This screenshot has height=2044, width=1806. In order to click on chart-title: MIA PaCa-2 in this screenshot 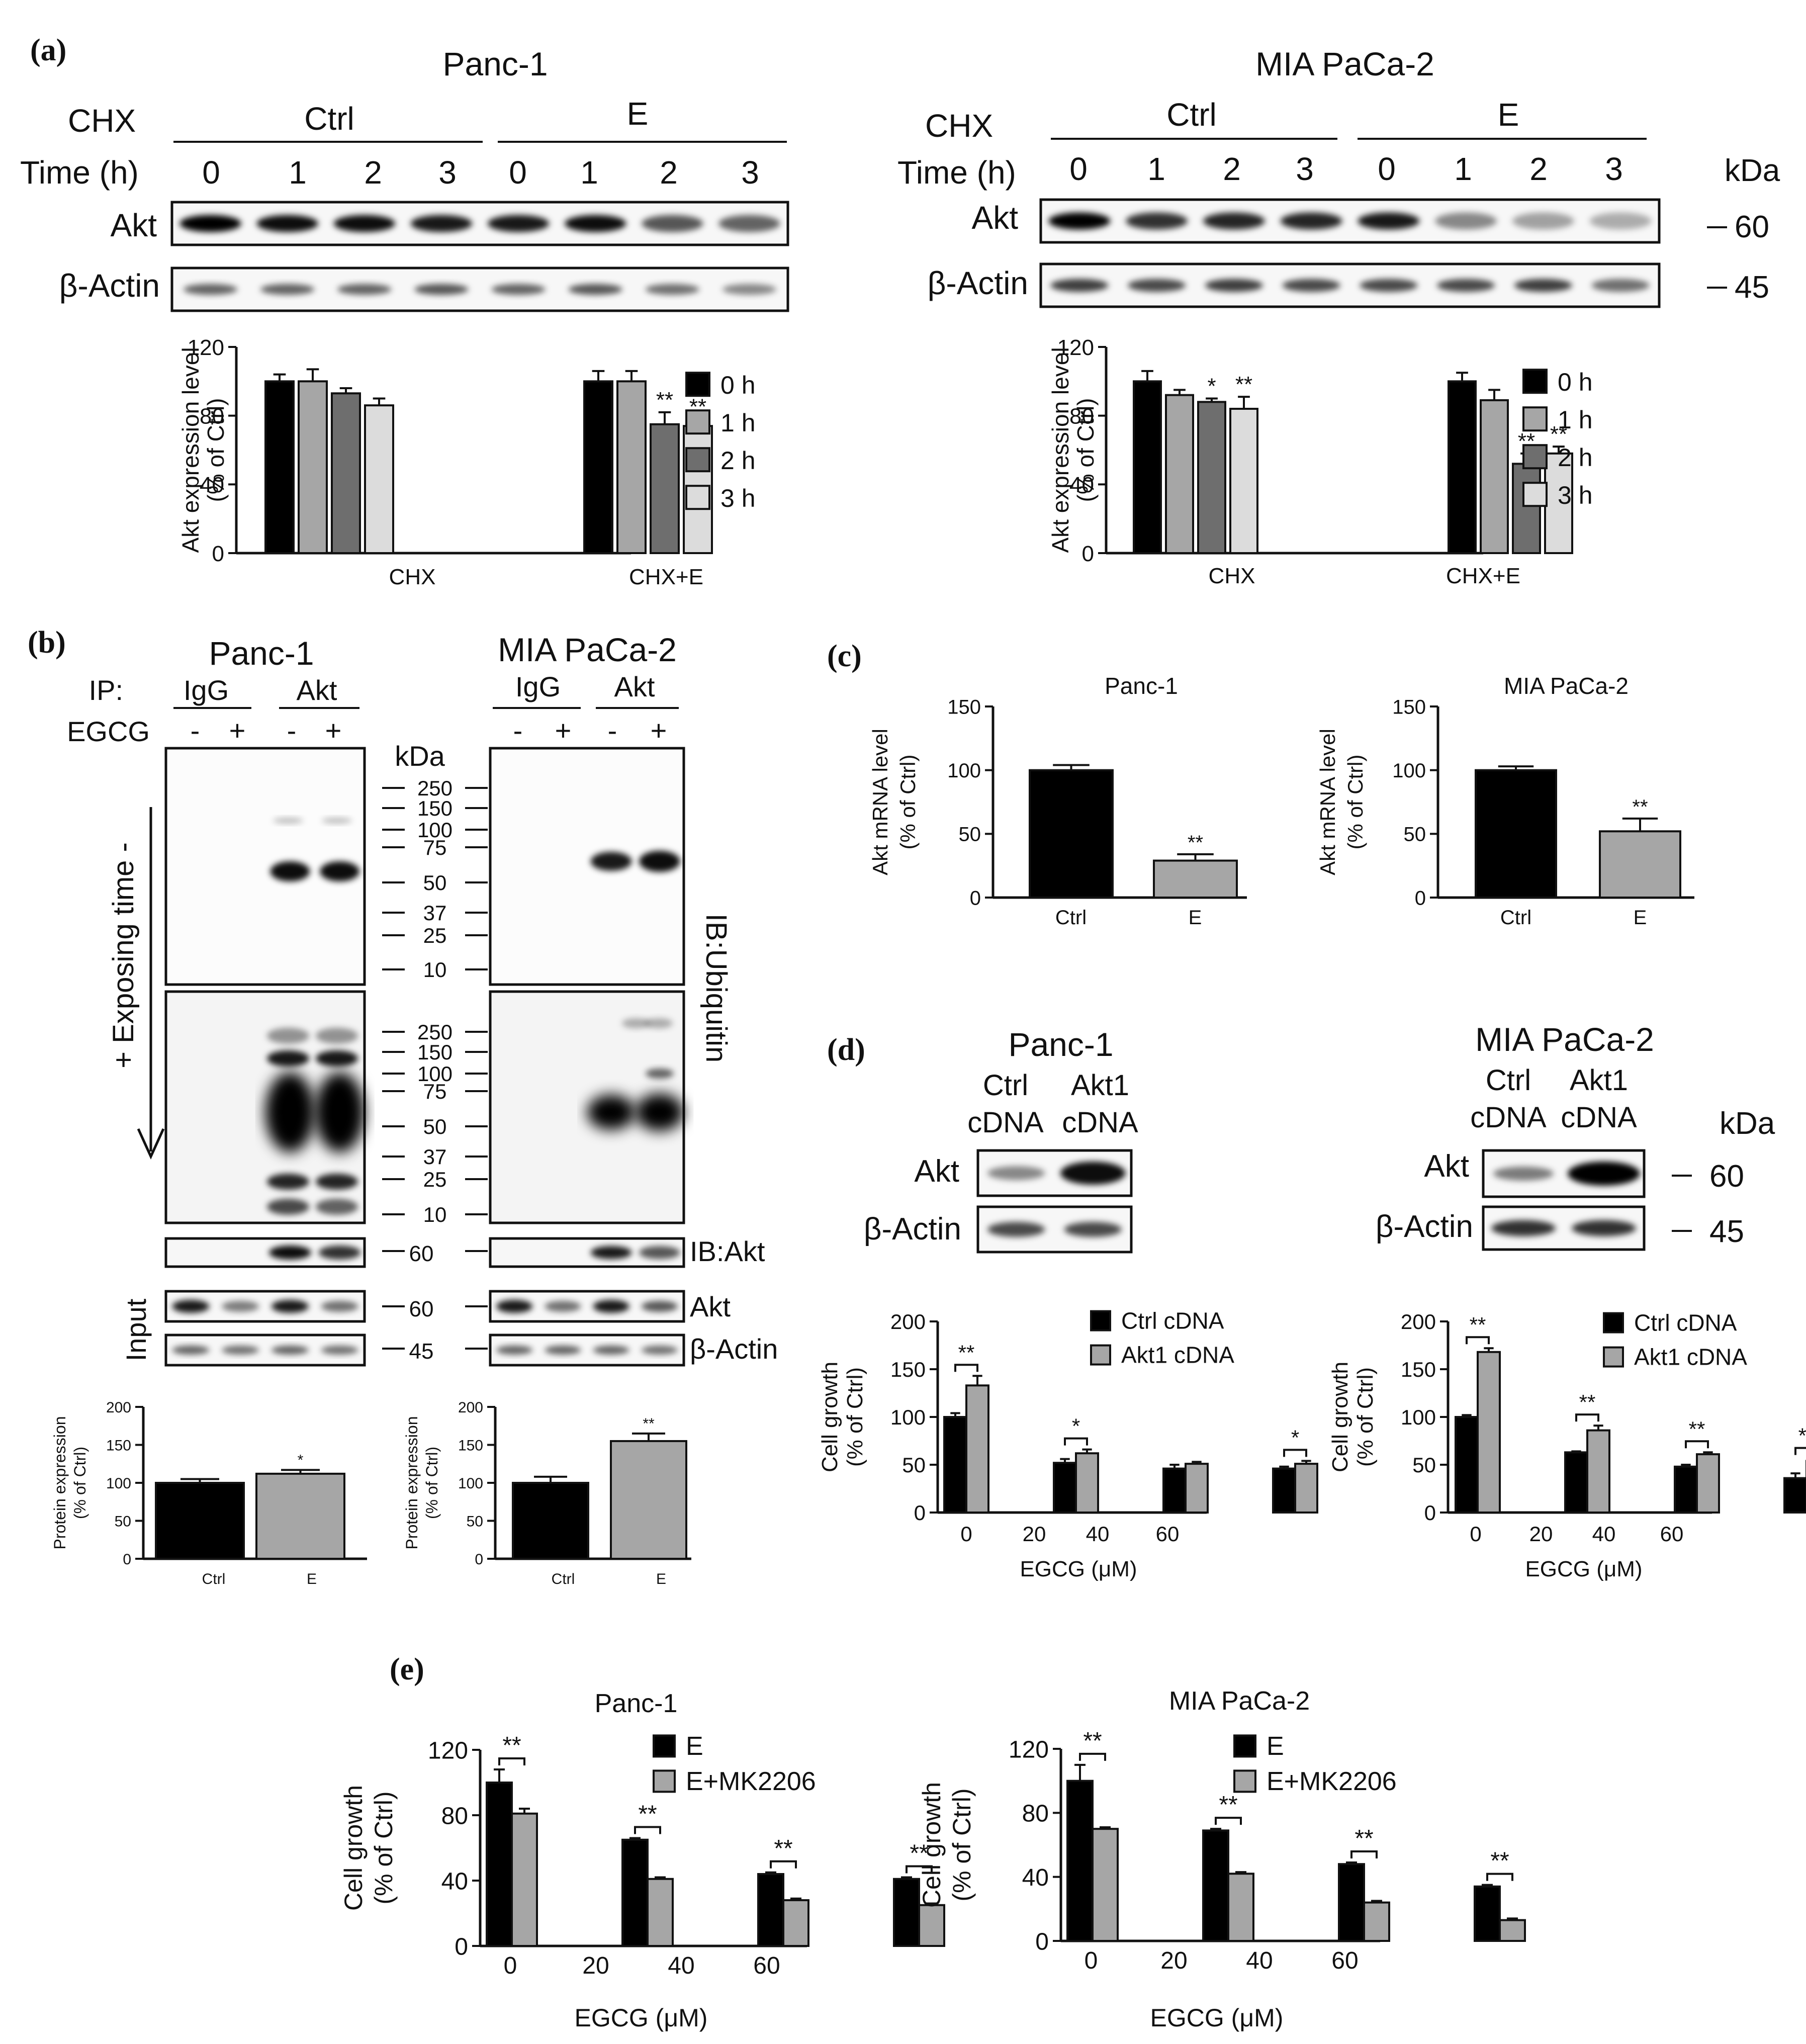, I will do `click(1566, 686)`.